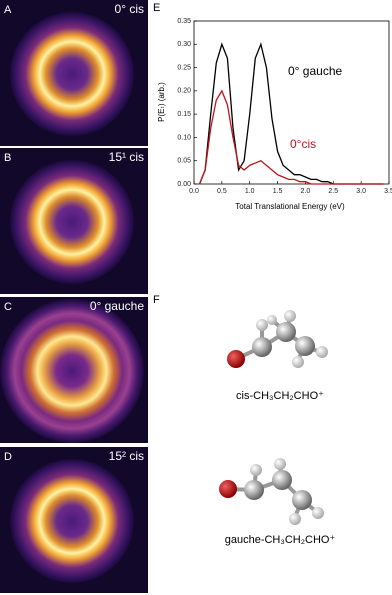 This screenshot has height=595, width=392. What do you see at coordinates (184, 184) in the screenshot?
I see `y-tick-label: 0.00` at bounding box center [184, 184].